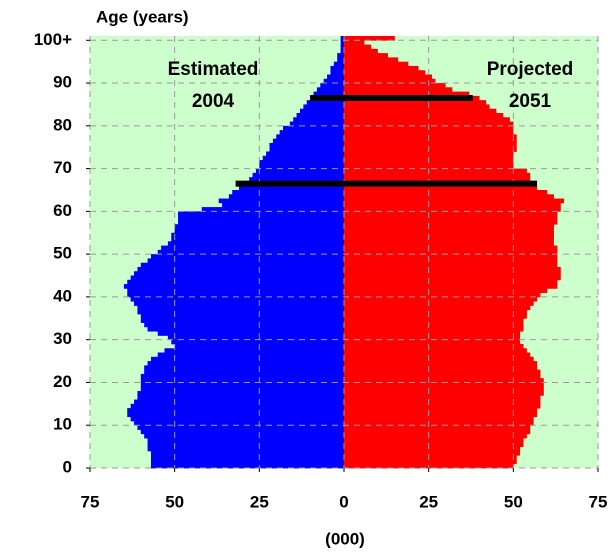 The height and width of the screenshot is (557, 614). I want to click on annotation: Projected, so click(530, 69).